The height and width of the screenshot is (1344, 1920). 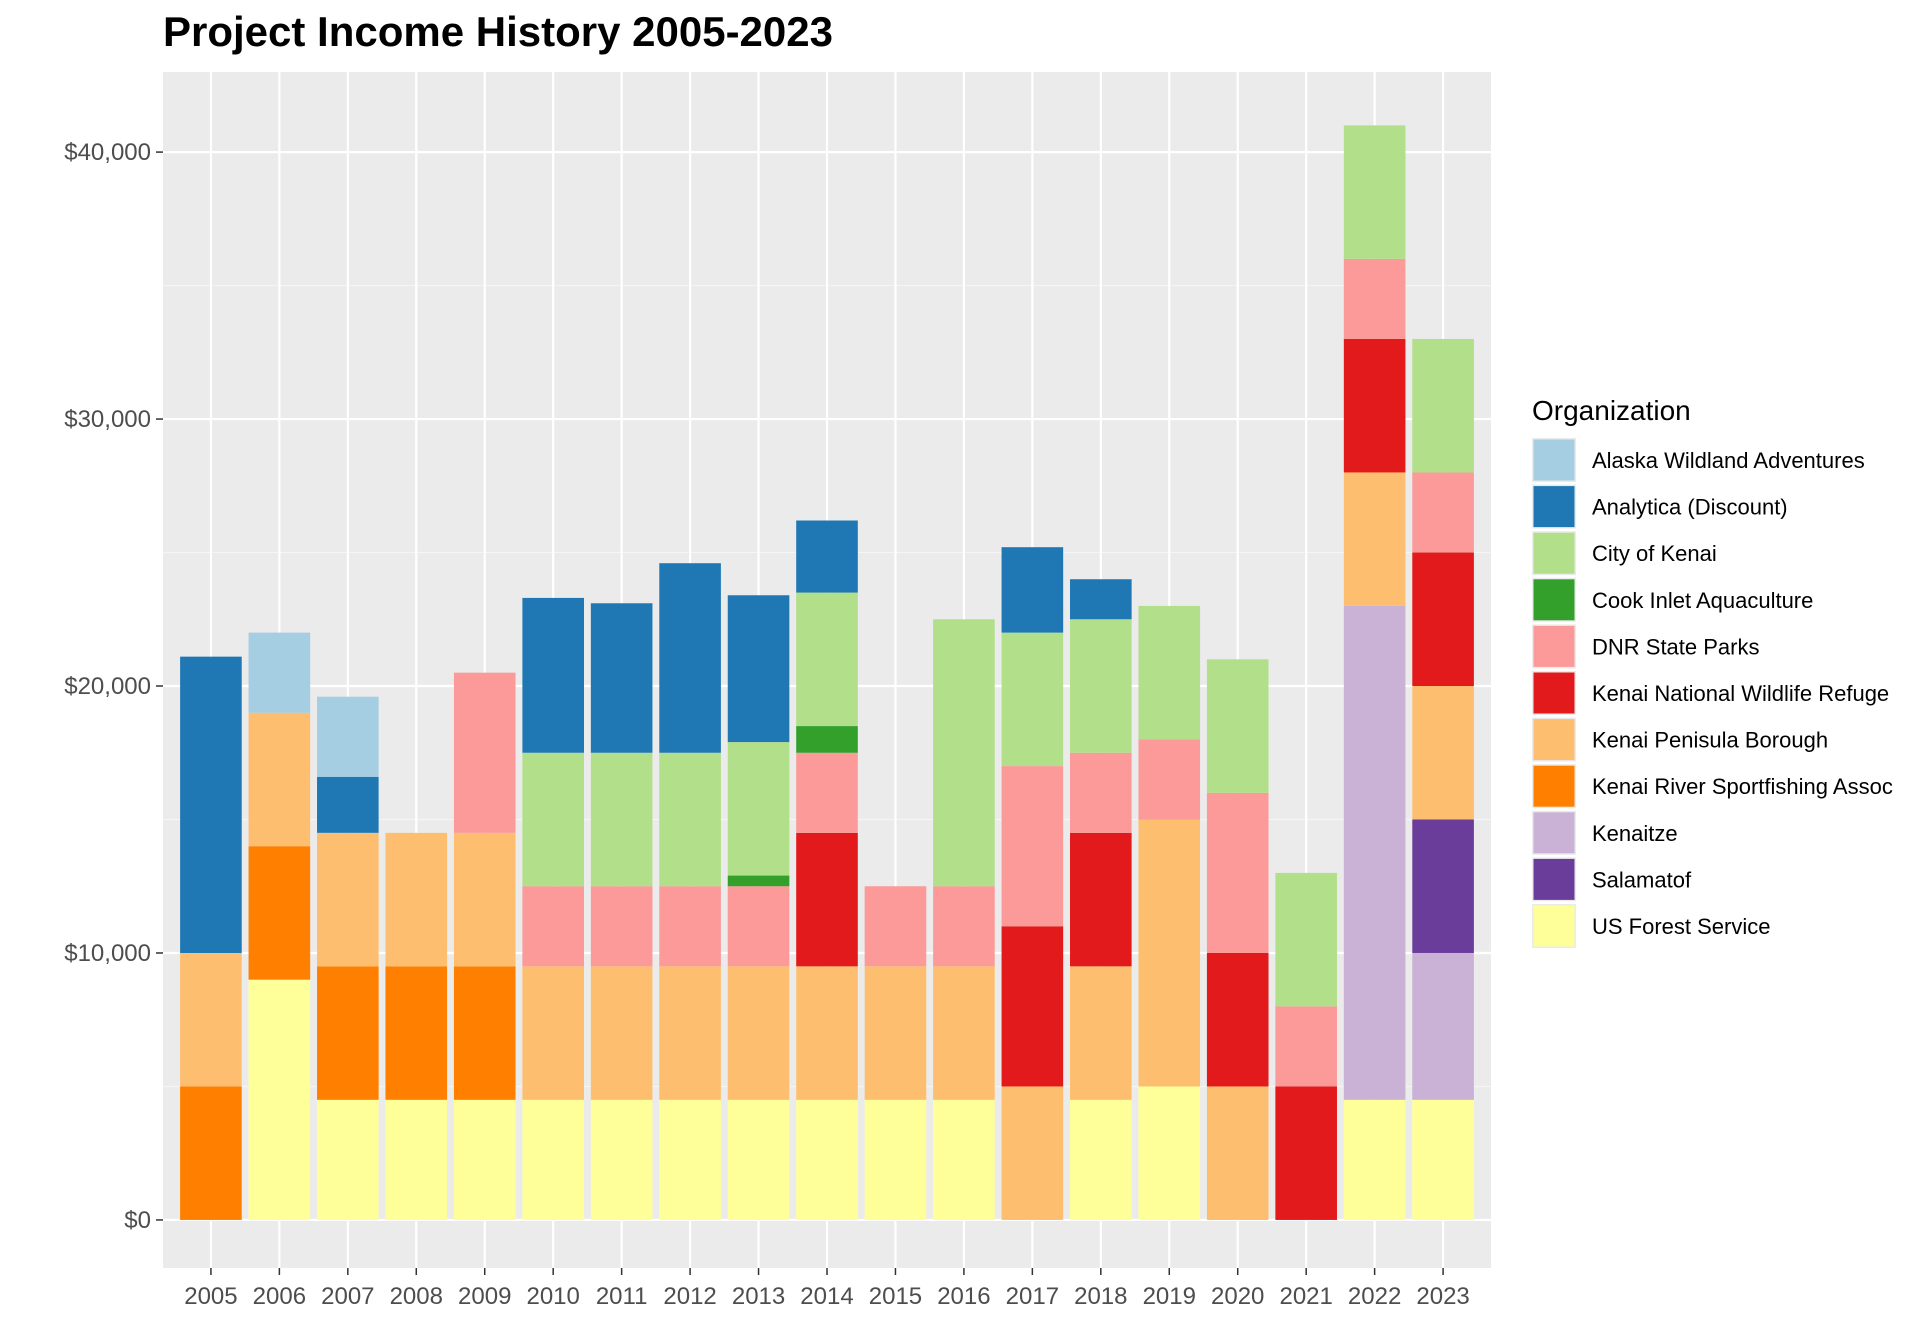 What do you see at coordinates (689, 1296) in the screenshot?
I see `x-tick-label: 2012` at bounding box center [689, 1296].